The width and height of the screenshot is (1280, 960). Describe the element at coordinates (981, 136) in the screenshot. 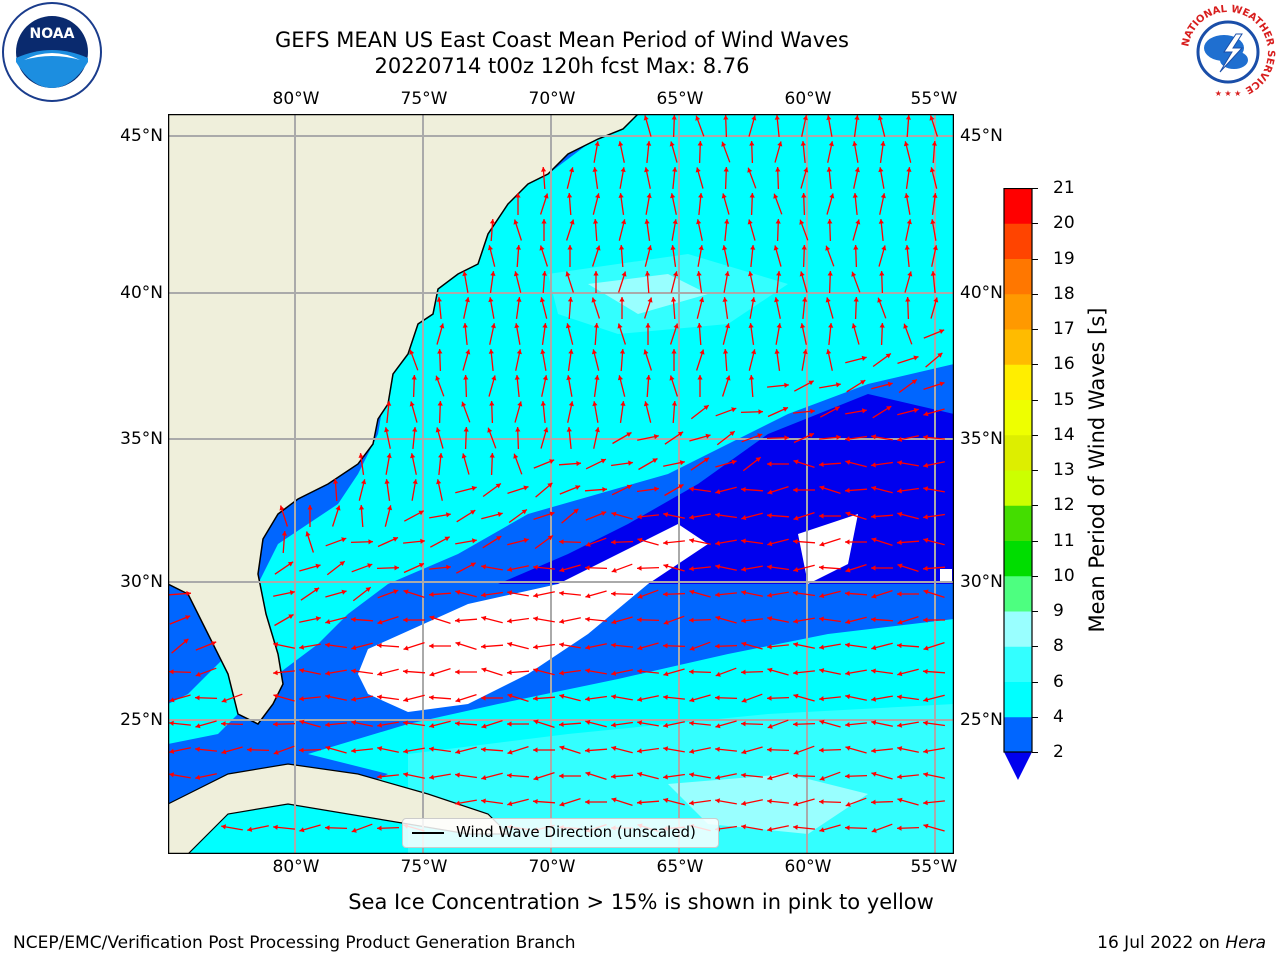

I see `lat-label-right: 45°N` at that location.